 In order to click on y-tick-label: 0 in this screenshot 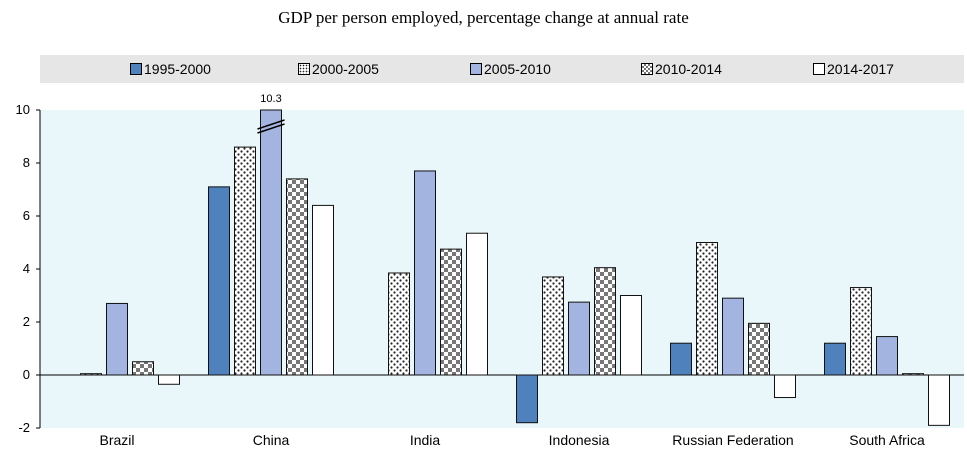, I will do `click(26, 374)`.